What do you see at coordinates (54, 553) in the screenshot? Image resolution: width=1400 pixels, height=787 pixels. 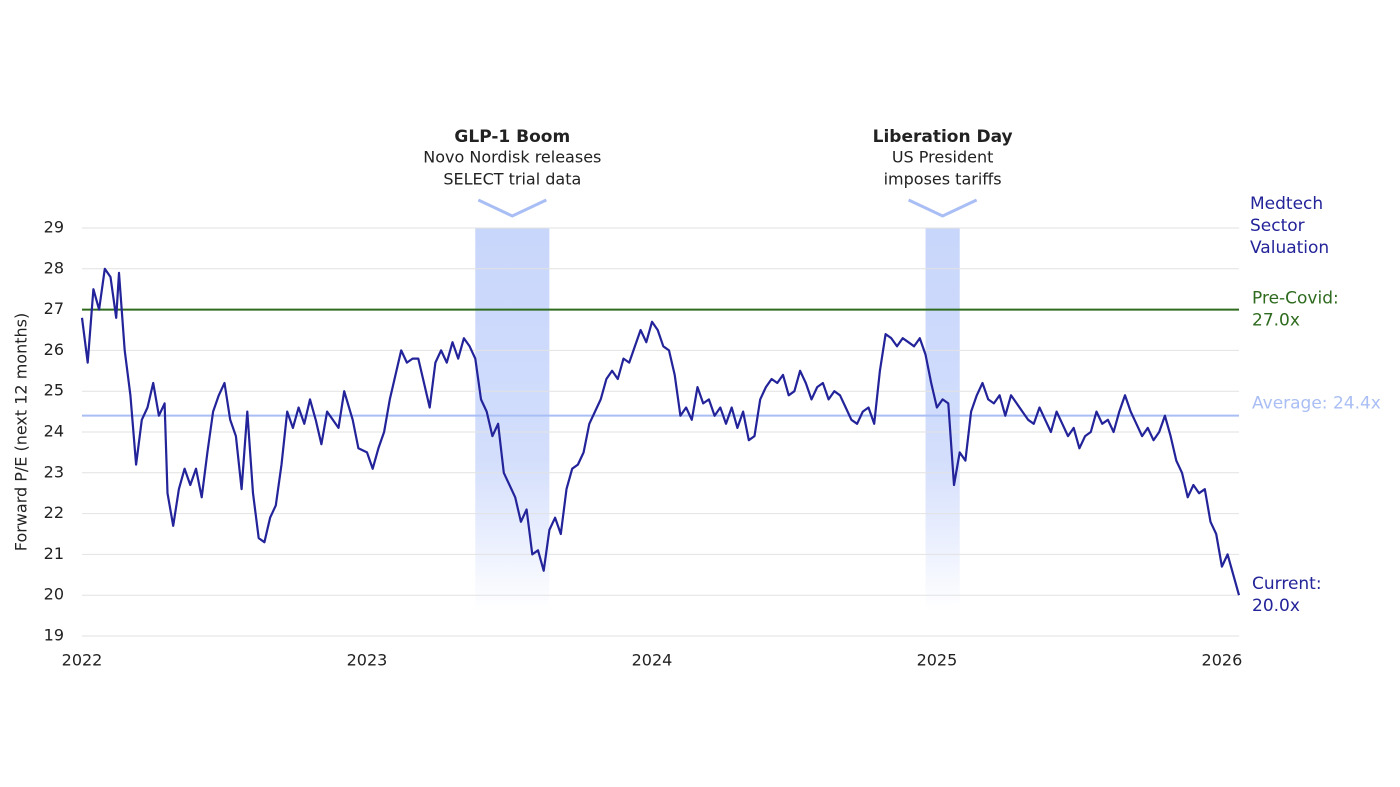 I see `y-tick-label: 21` at bounding box center [54, 553].